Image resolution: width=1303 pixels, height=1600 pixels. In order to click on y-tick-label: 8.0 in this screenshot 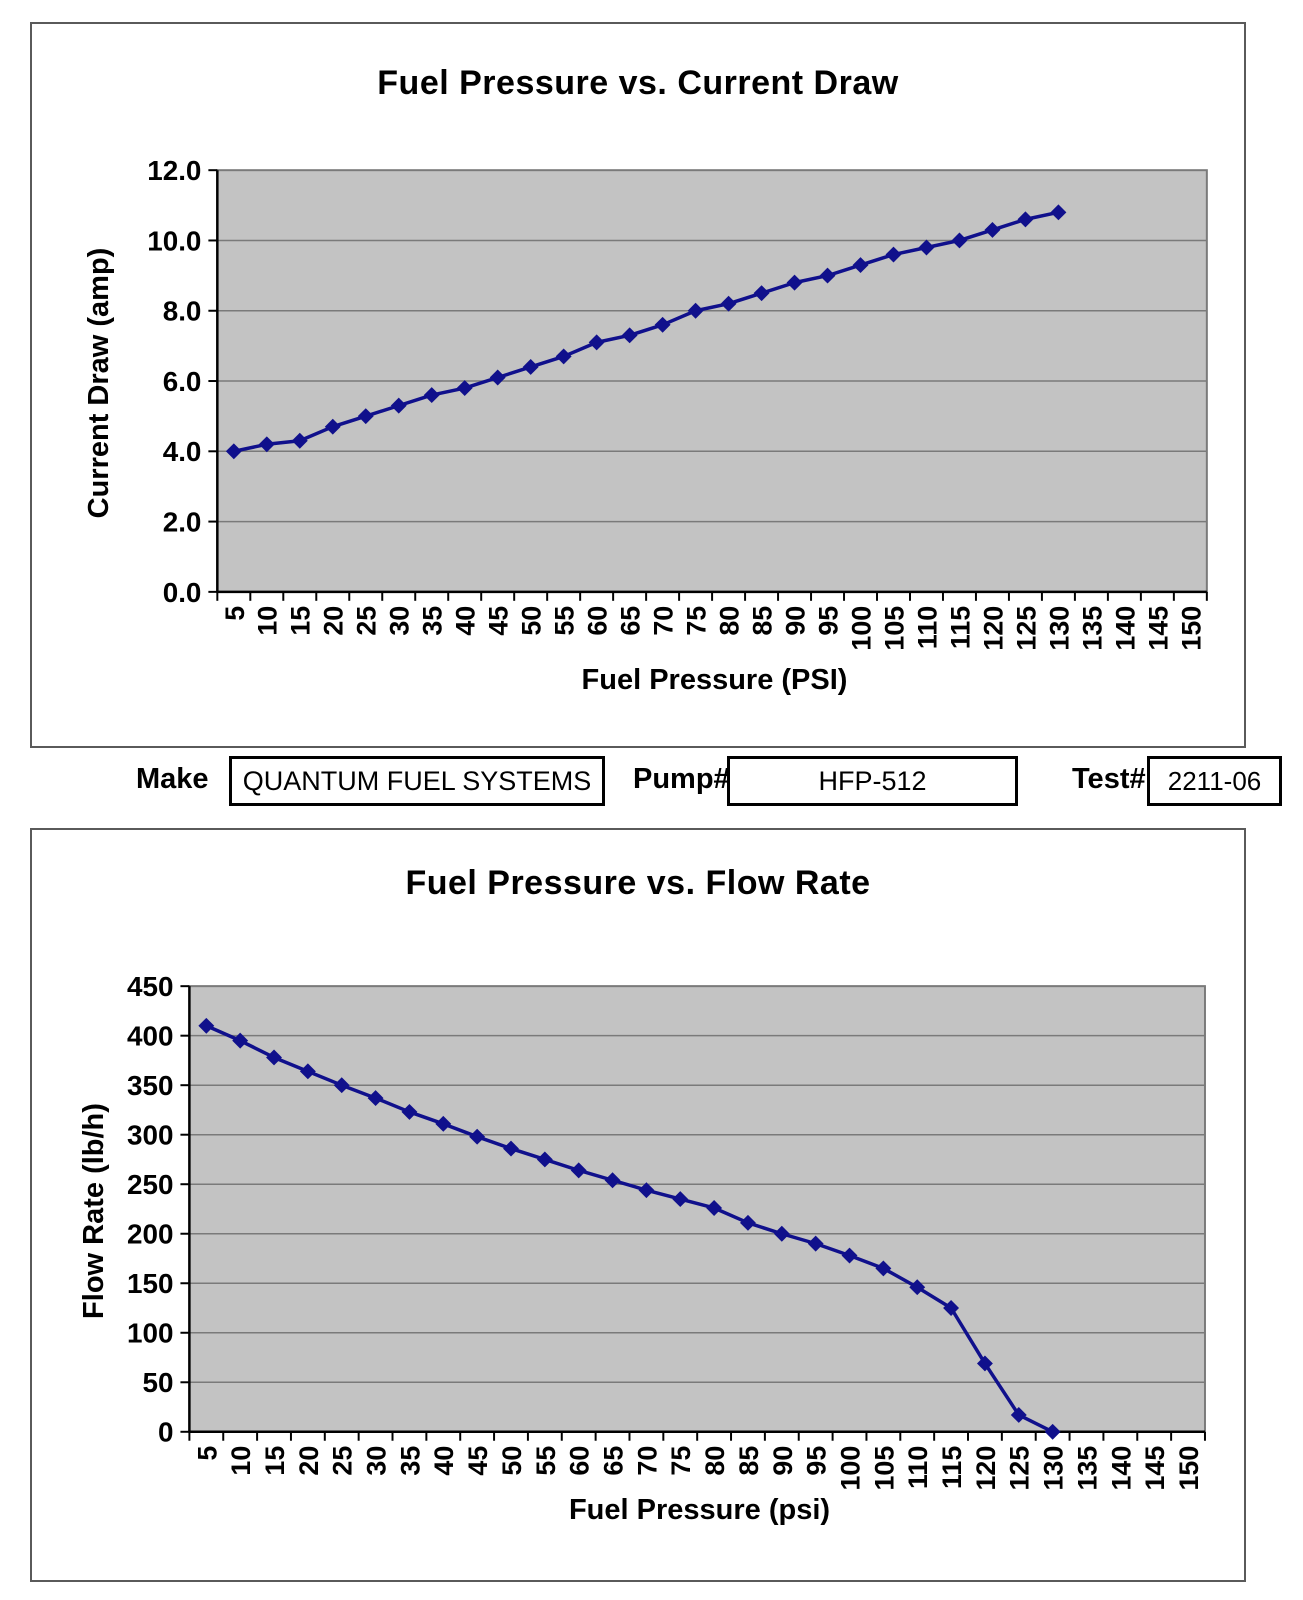, I will do `click(182, 311)`.